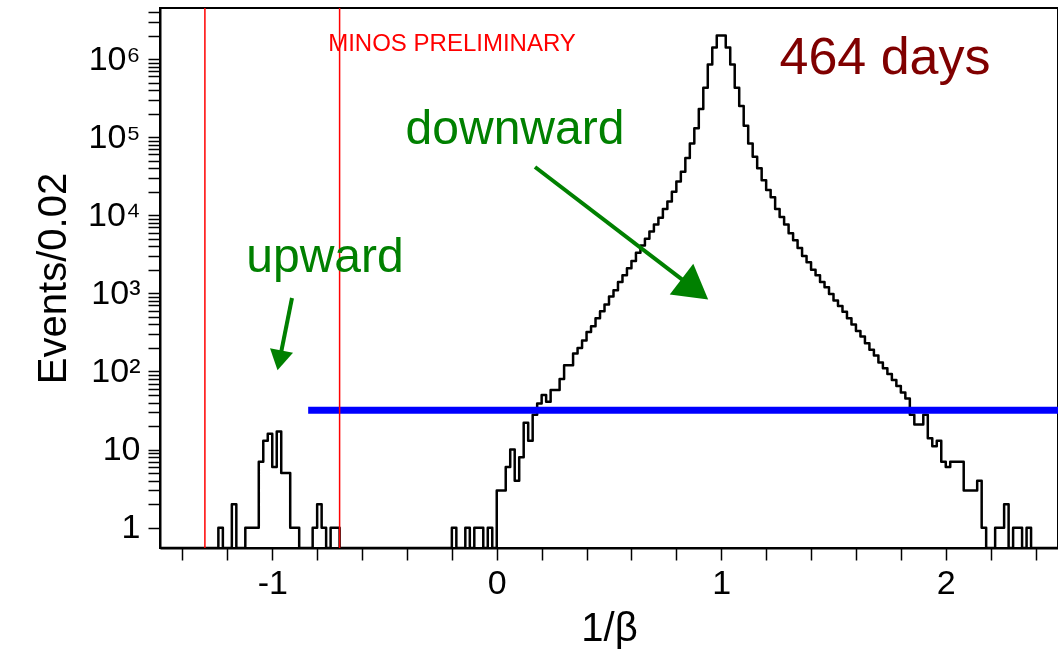  What do you see at coordinates (609, 626) in the screenshot?
I see `x-axis-title: 1/β` at bounding box center [609, 626].